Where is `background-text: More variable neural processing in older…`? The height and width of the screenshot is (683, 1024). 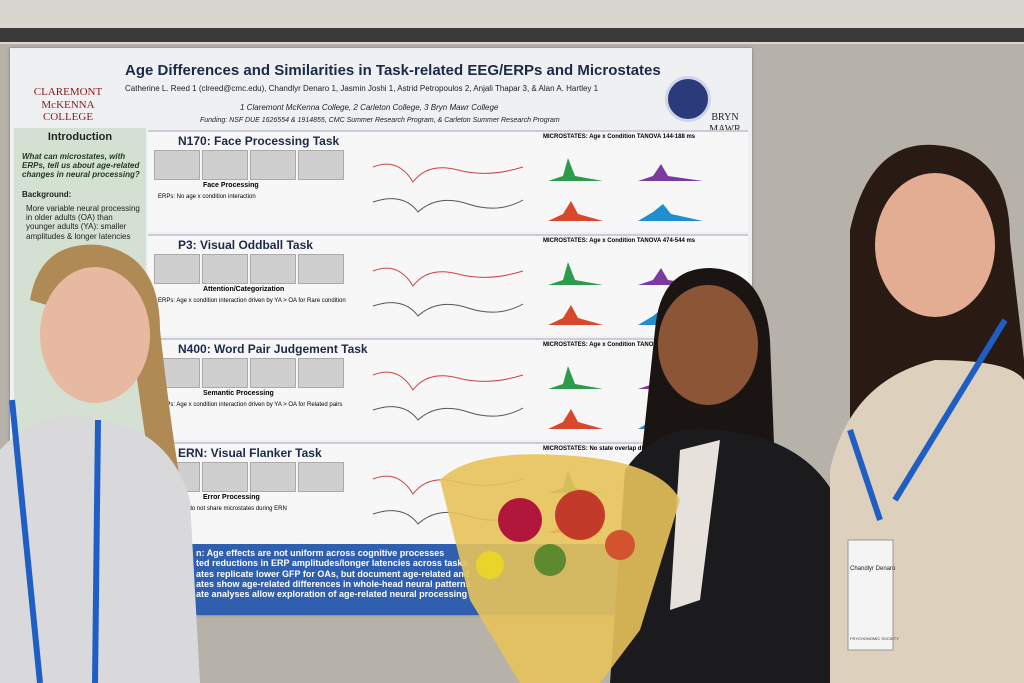
background-text: More variable neural processing in older… is located at coordinates (83, 222).